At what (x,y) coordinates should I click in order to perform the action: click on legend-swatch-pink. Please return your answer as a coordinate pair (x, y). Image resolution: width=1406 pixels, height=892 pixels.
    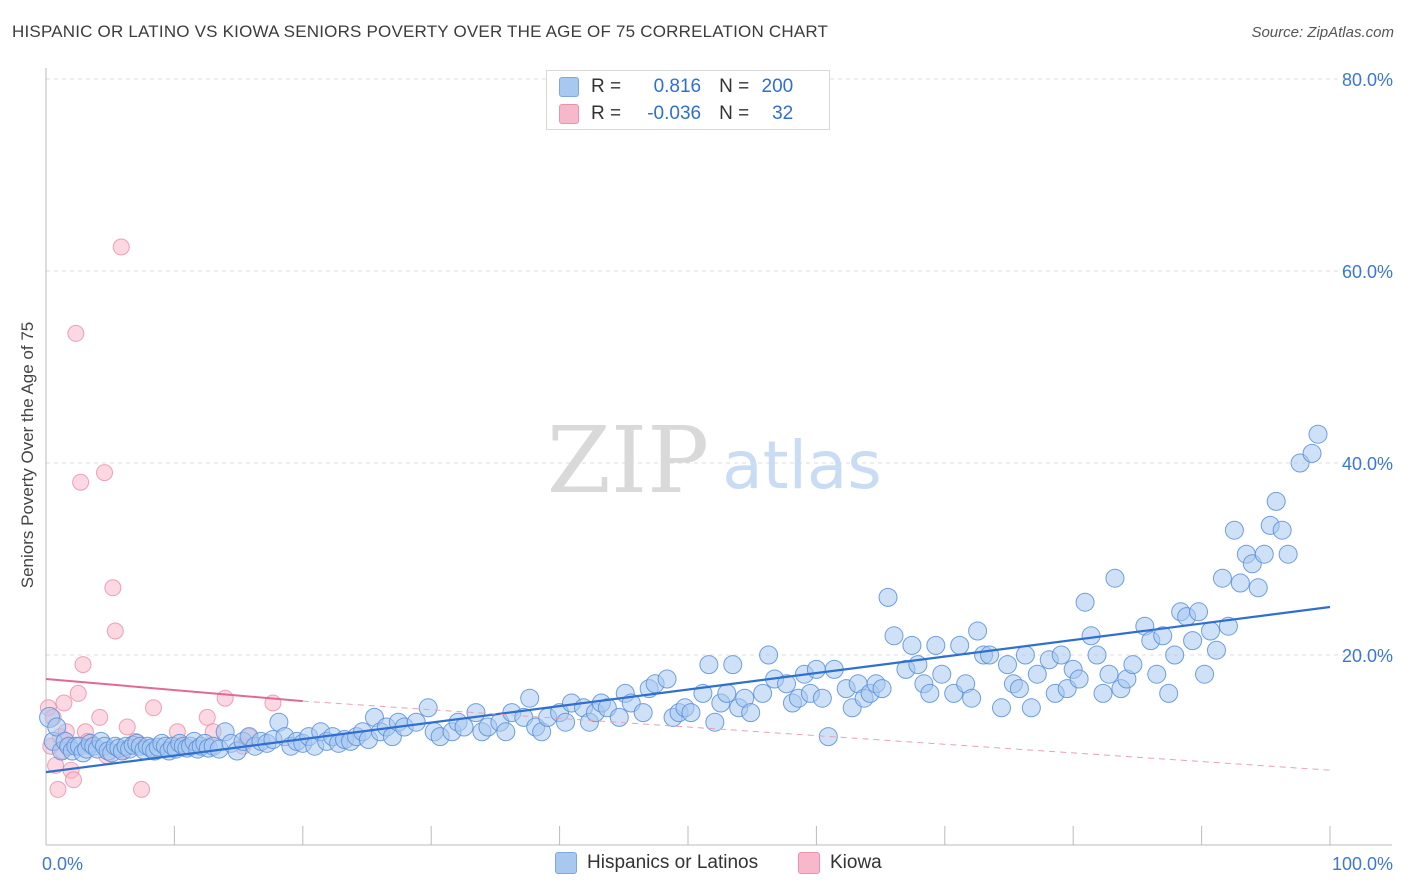
    Looking at the image, I should click on (569, 114).